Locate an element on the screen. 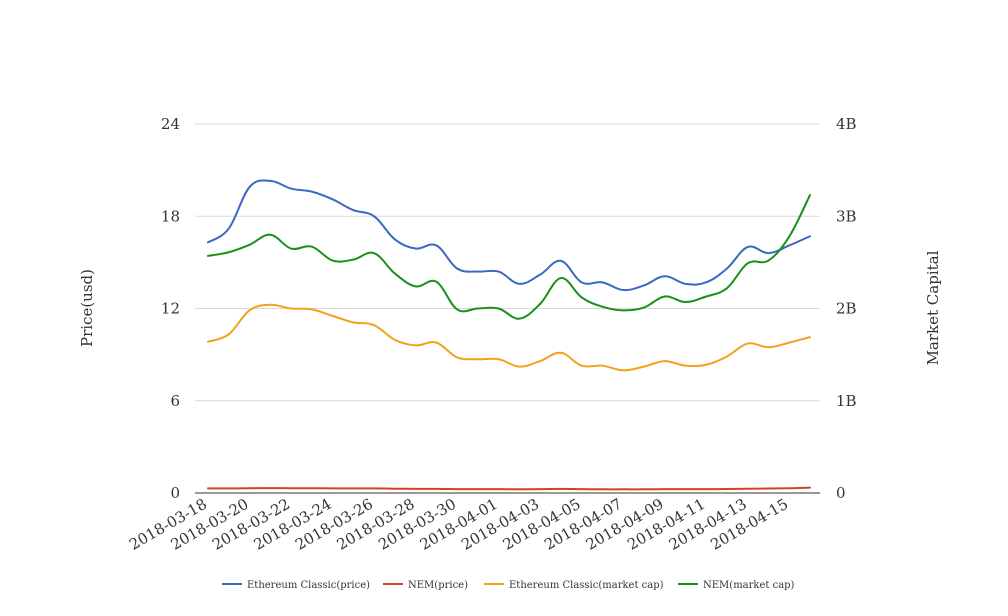  left-y-tick-label: 6 is located at coordinates (175, 401).